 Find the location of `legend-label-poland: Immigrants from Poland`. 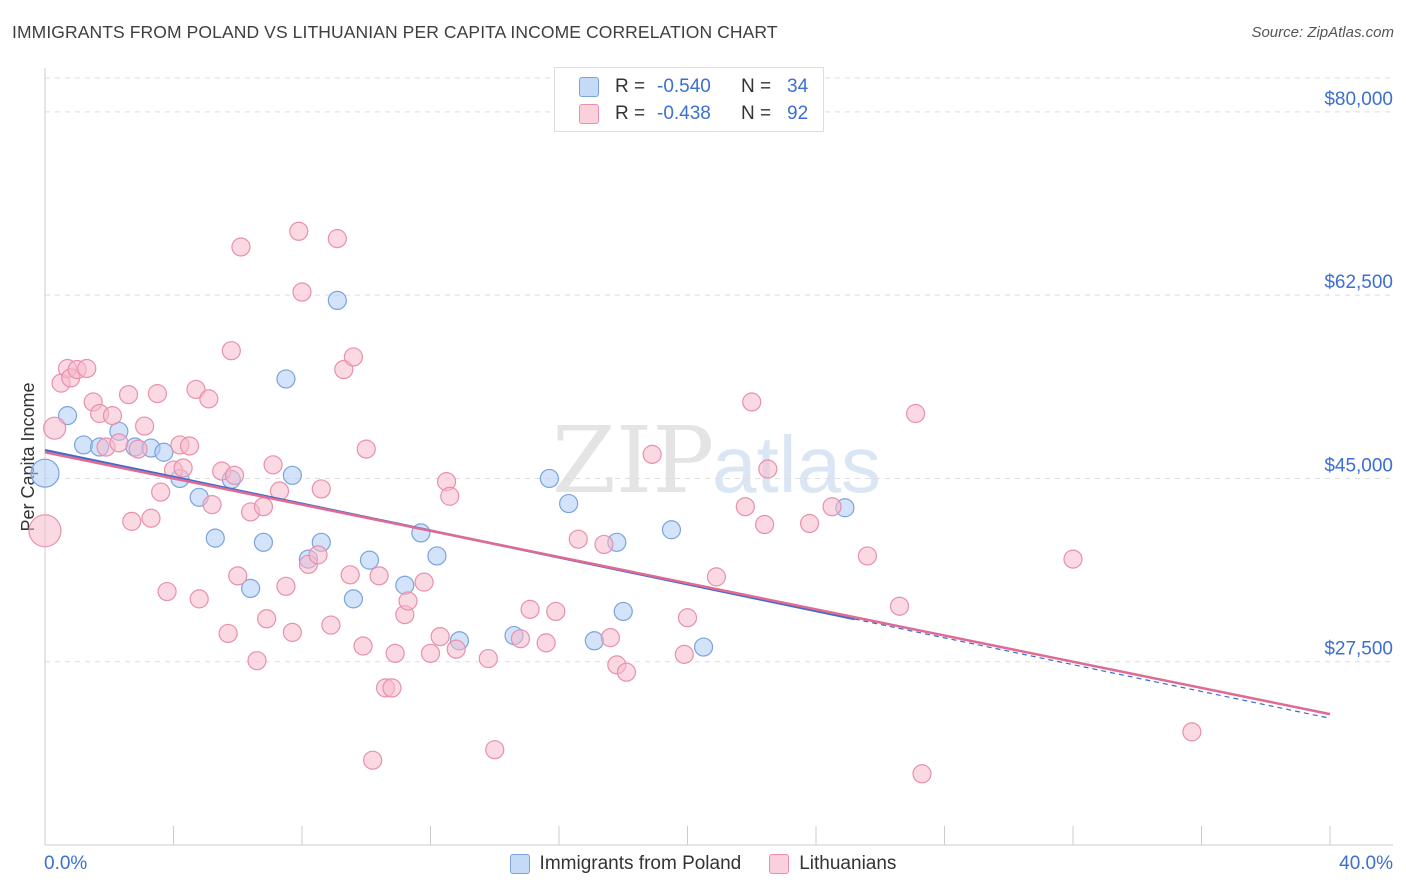

legend-label-poland: Immigrants from Poland is located at coordinates (640, 863).